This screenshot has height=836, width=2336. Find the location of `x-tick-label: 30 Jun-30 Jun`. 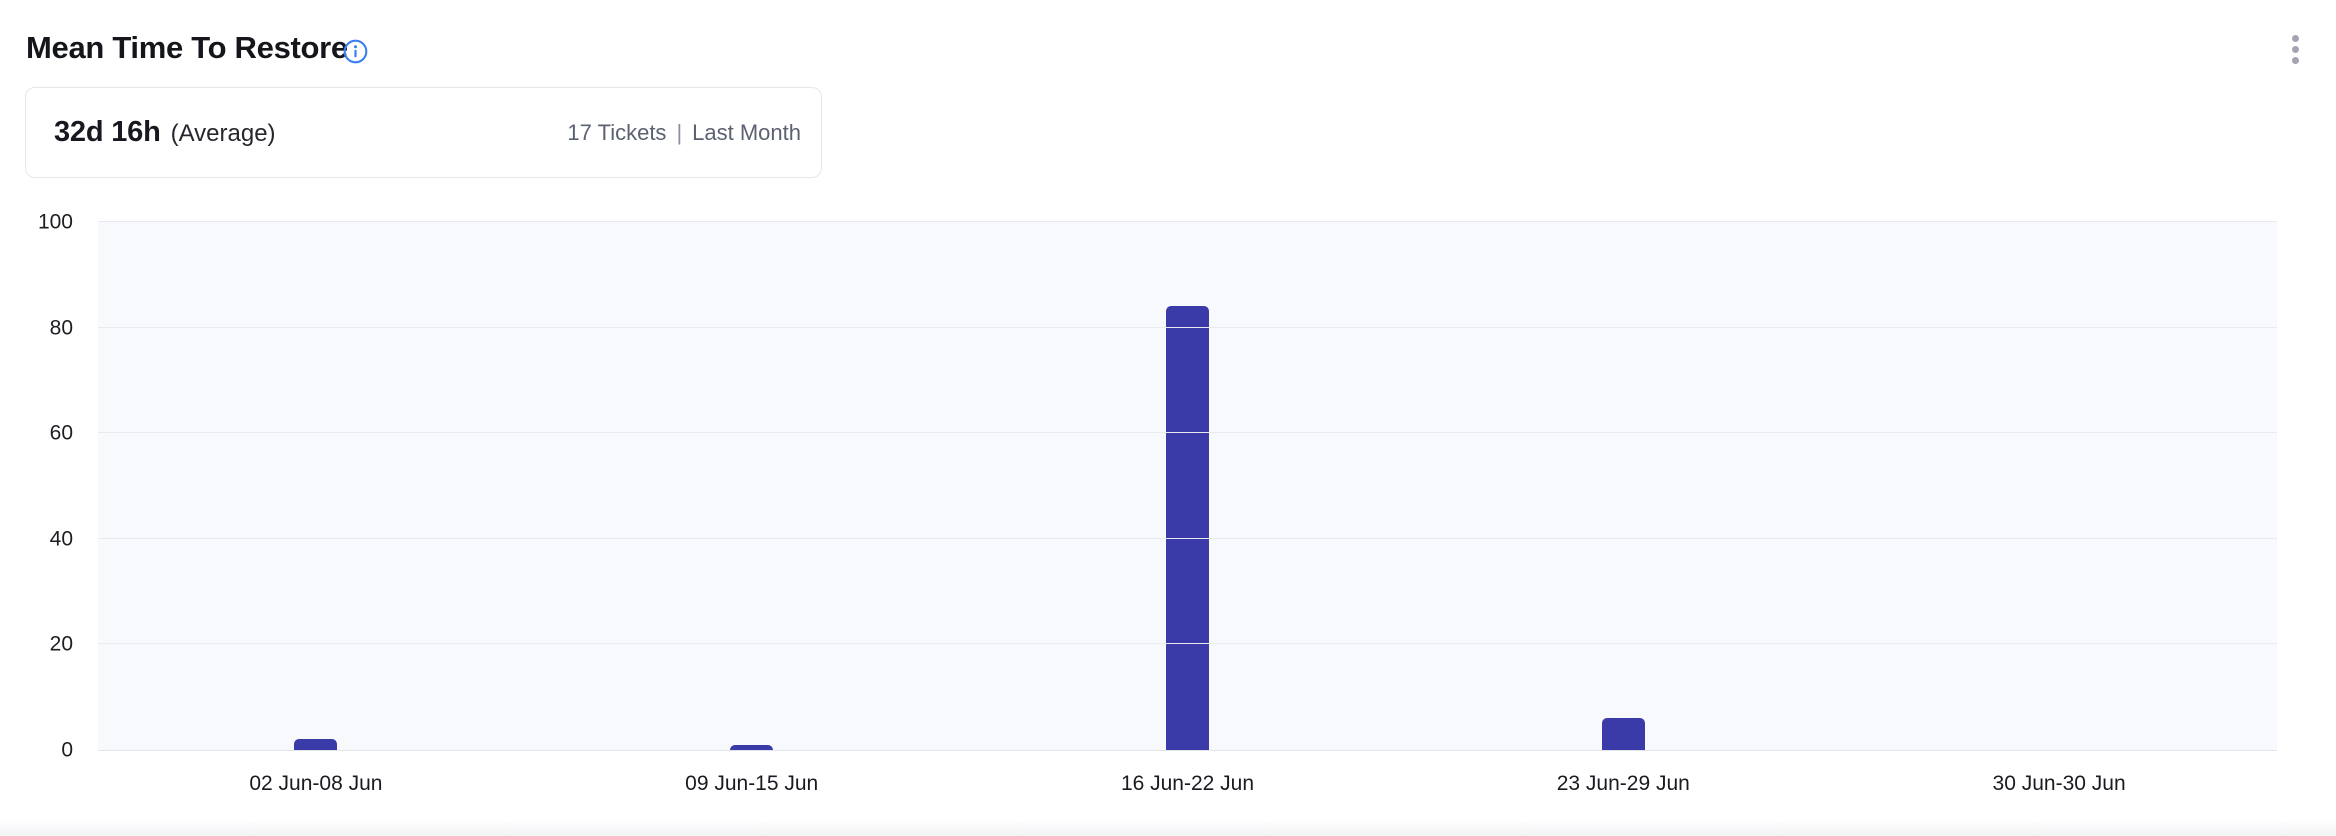

x-tick-label: 30 Jun-30 Jun is located at coordinates (2059, 783).